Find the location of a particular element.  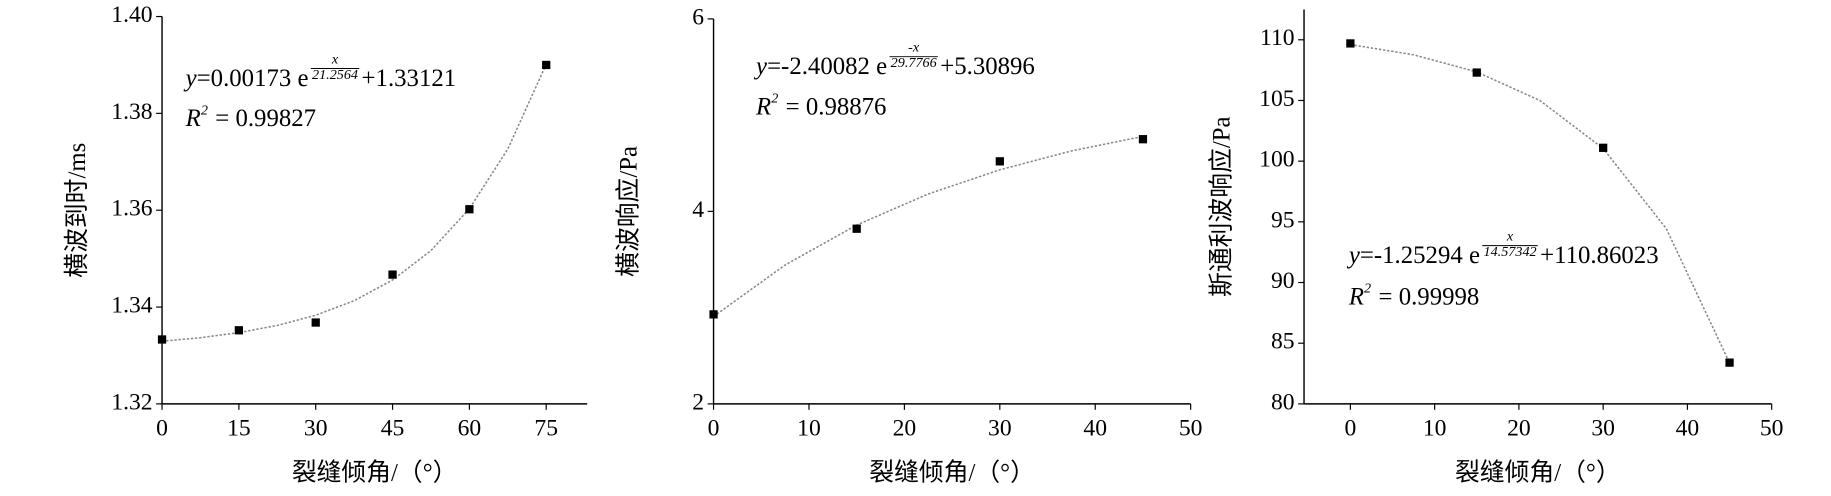

x-tick-label: 45 is located at coordinates (393, 428).